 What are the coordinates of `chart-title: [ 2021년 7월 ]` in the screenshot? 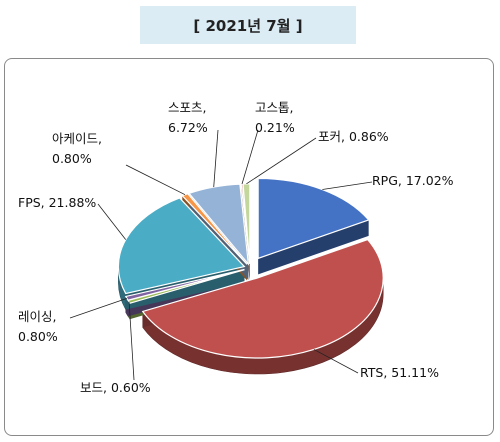 It's located at (248, 25).